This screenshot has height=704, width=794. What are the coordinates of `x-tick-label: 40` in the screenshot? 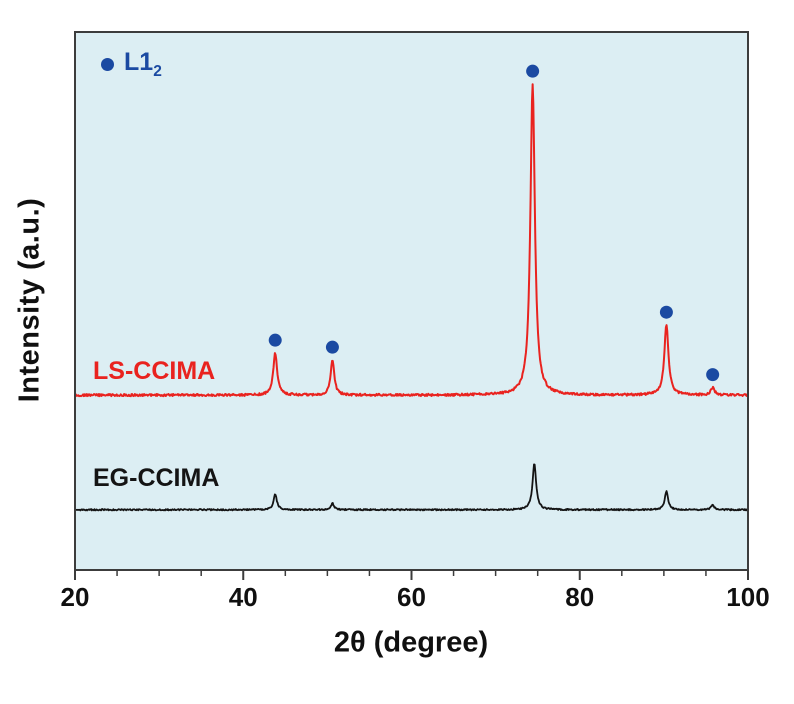 It's located at (243, 597).